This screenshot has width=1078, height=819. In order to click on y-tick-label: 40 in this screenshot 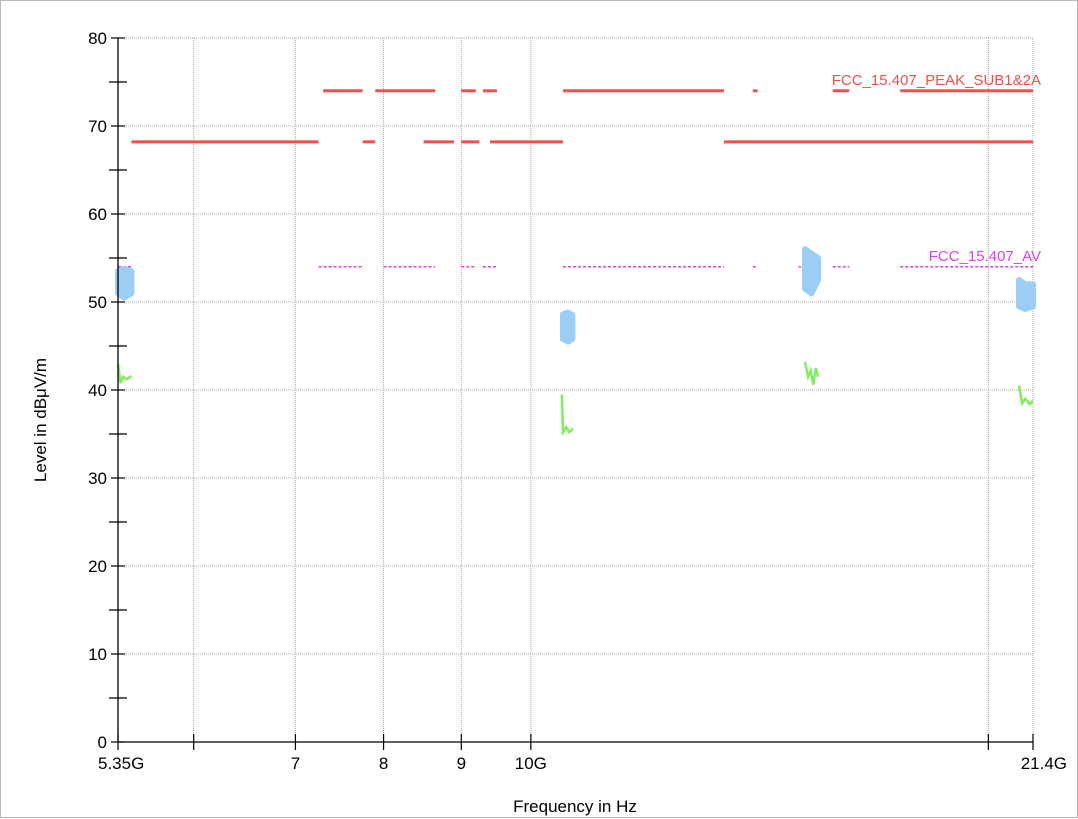, I will do `click(97, 390)`.